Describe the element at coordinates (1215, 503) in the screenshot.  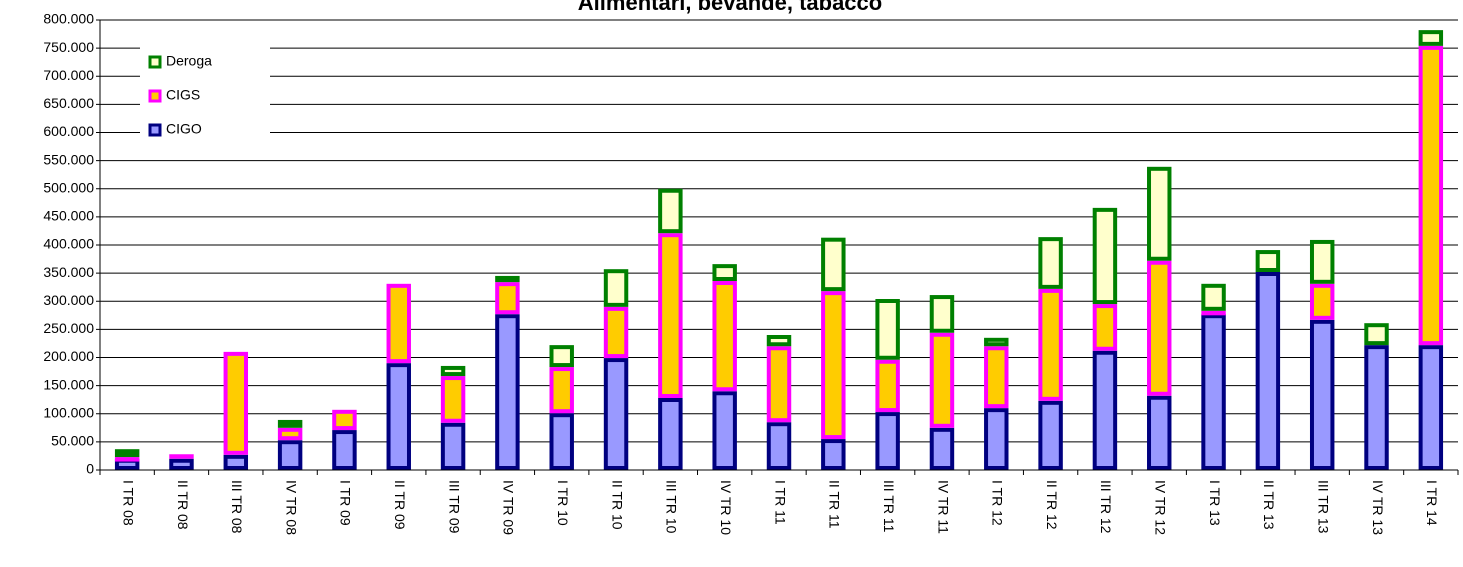
I see `x-tick-label: I TR 13` at that location.